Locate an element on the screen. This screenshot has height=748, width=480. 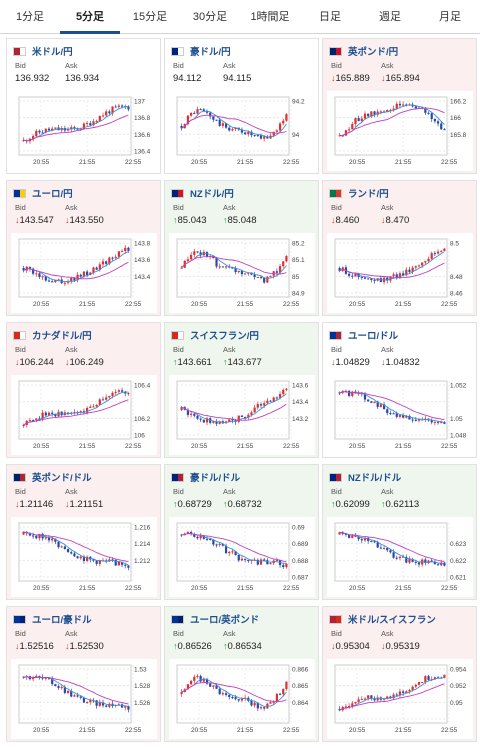
candlestick-chart: 1.052 1.05 1.048 20:55 21:55 22:55 is located at coordinates (400, 415).